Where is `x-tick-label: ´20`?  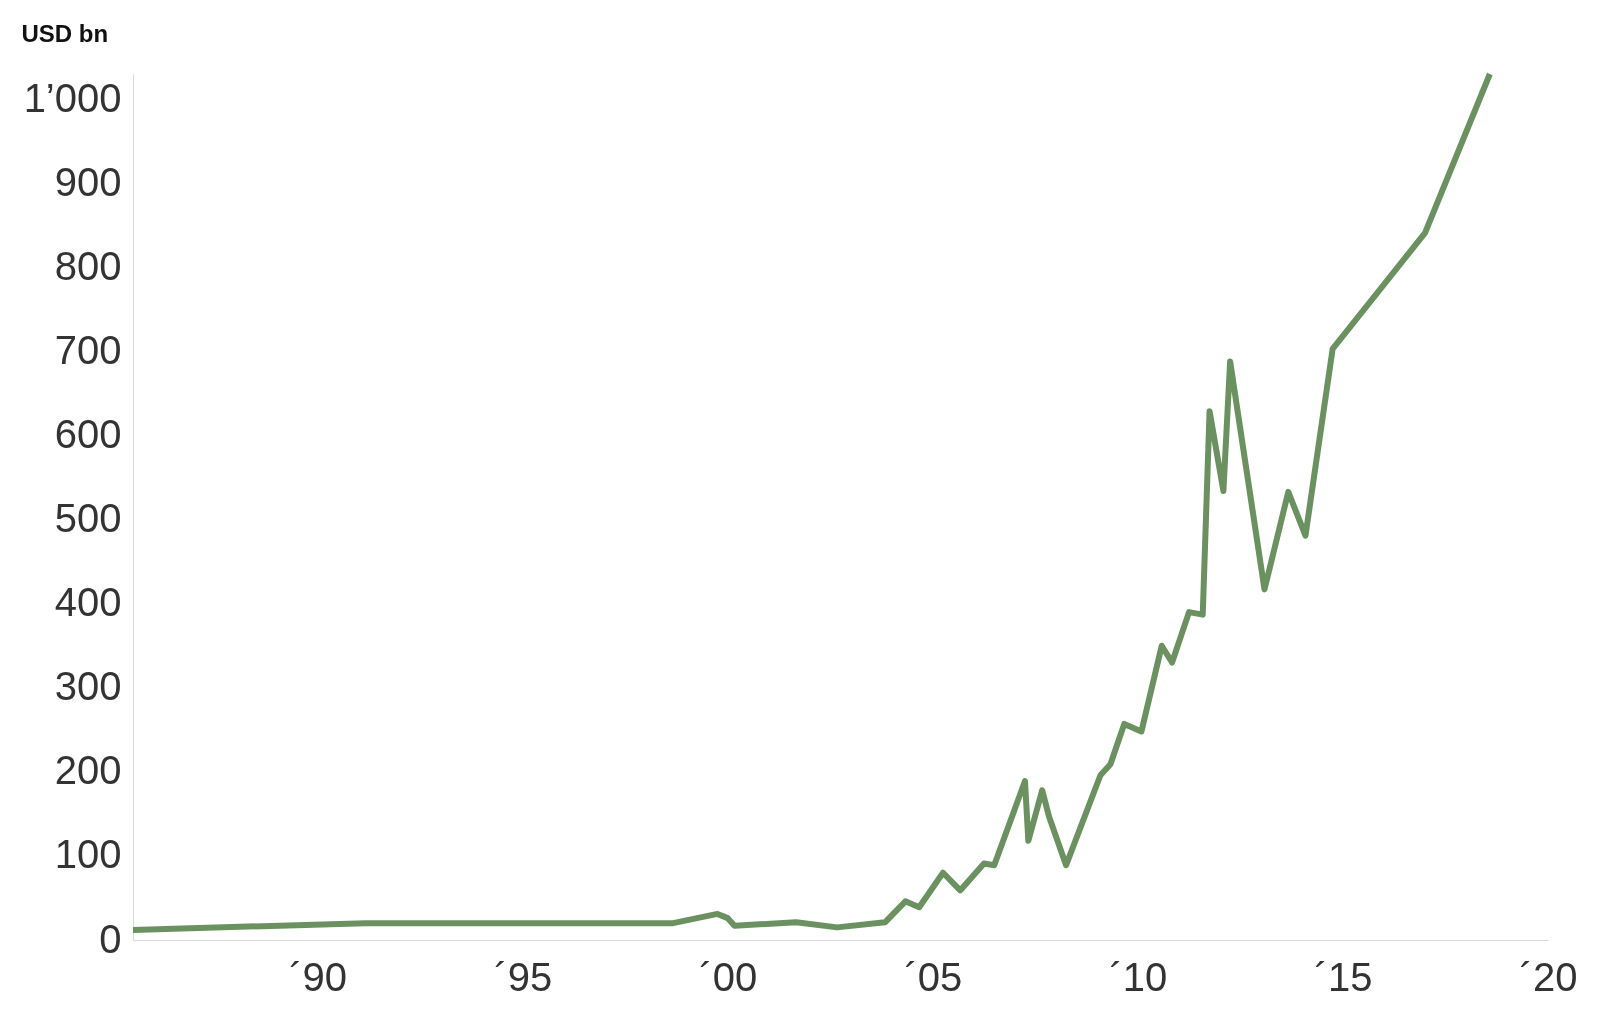 x-tick-label: ´20 is located at coordinates (1548, 976).